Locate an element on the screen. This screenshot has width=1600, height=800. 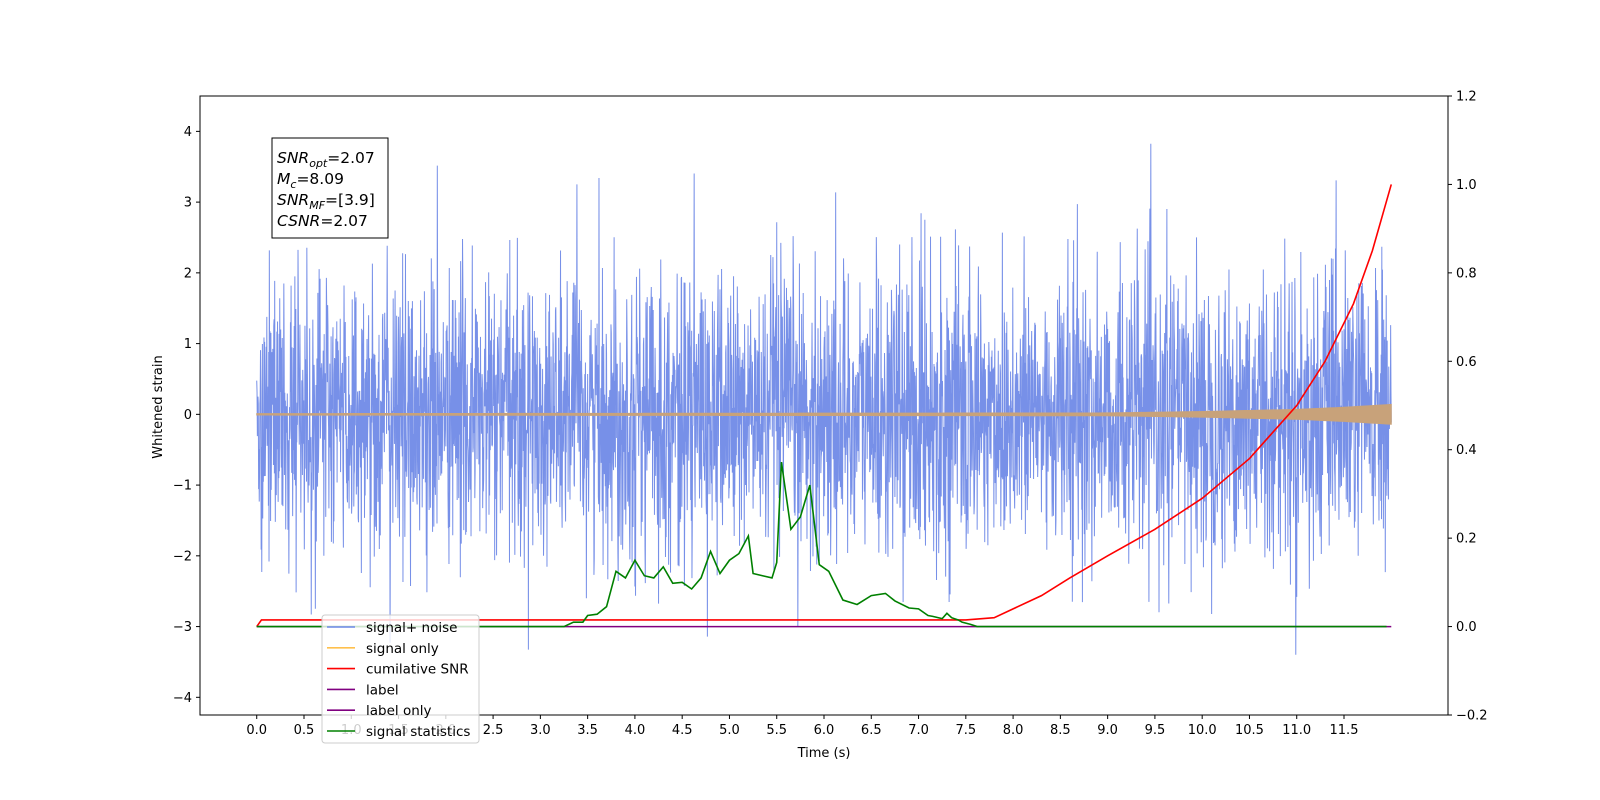
x-tick-label: 11.5 is located at coordinates (1344, 730).